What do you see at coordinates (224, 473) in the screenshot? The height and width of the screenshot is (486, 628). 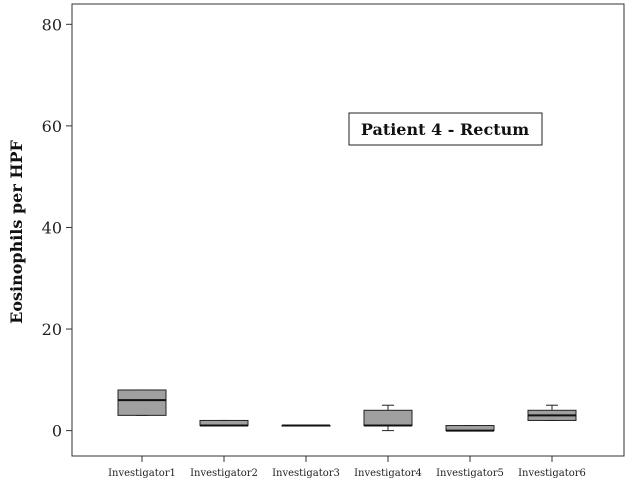 I see `x-tick-label: Investigator2` at bounding box center [224, 473].